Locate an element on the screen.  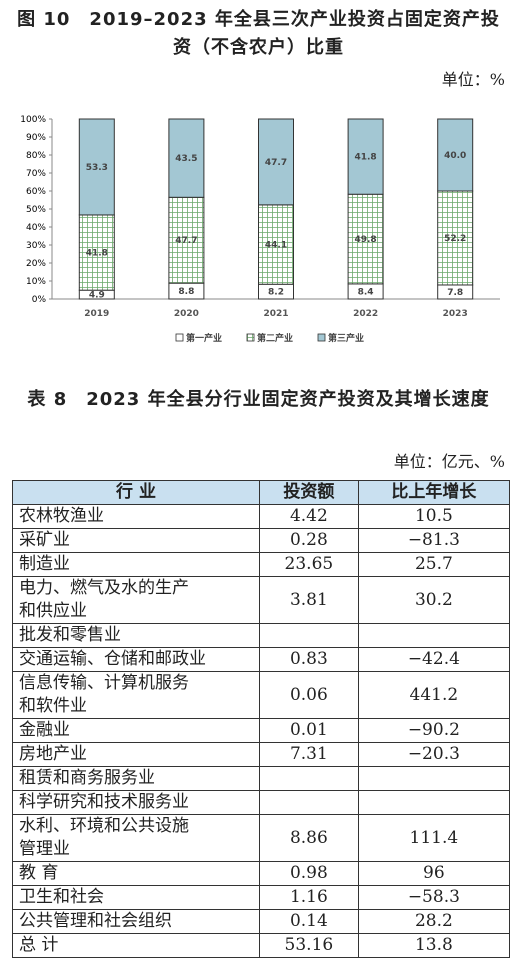
data-label: 43.5 is located at coordinates (186, 159).